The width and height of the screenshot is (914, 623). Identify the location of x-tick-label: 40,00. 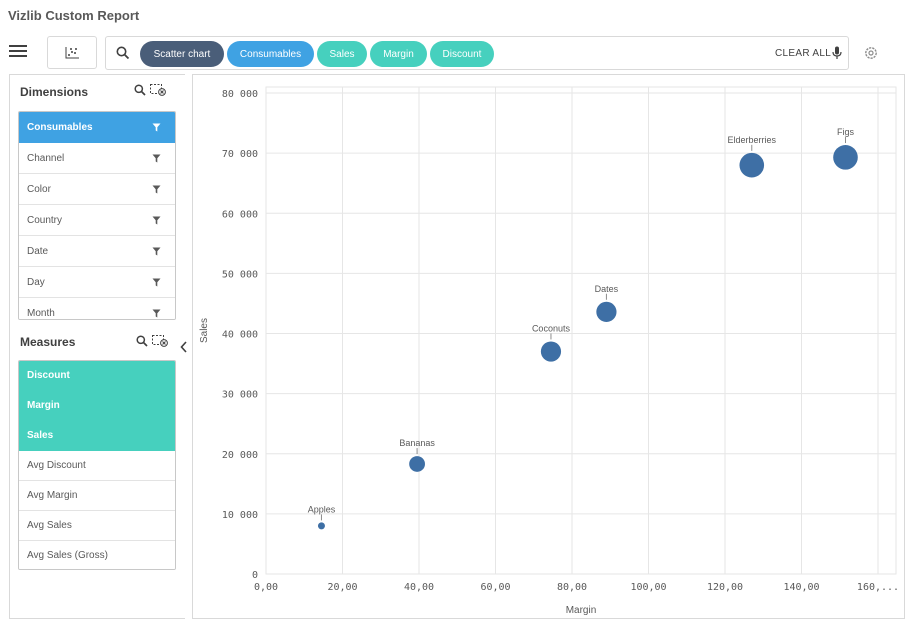
(419, 587).